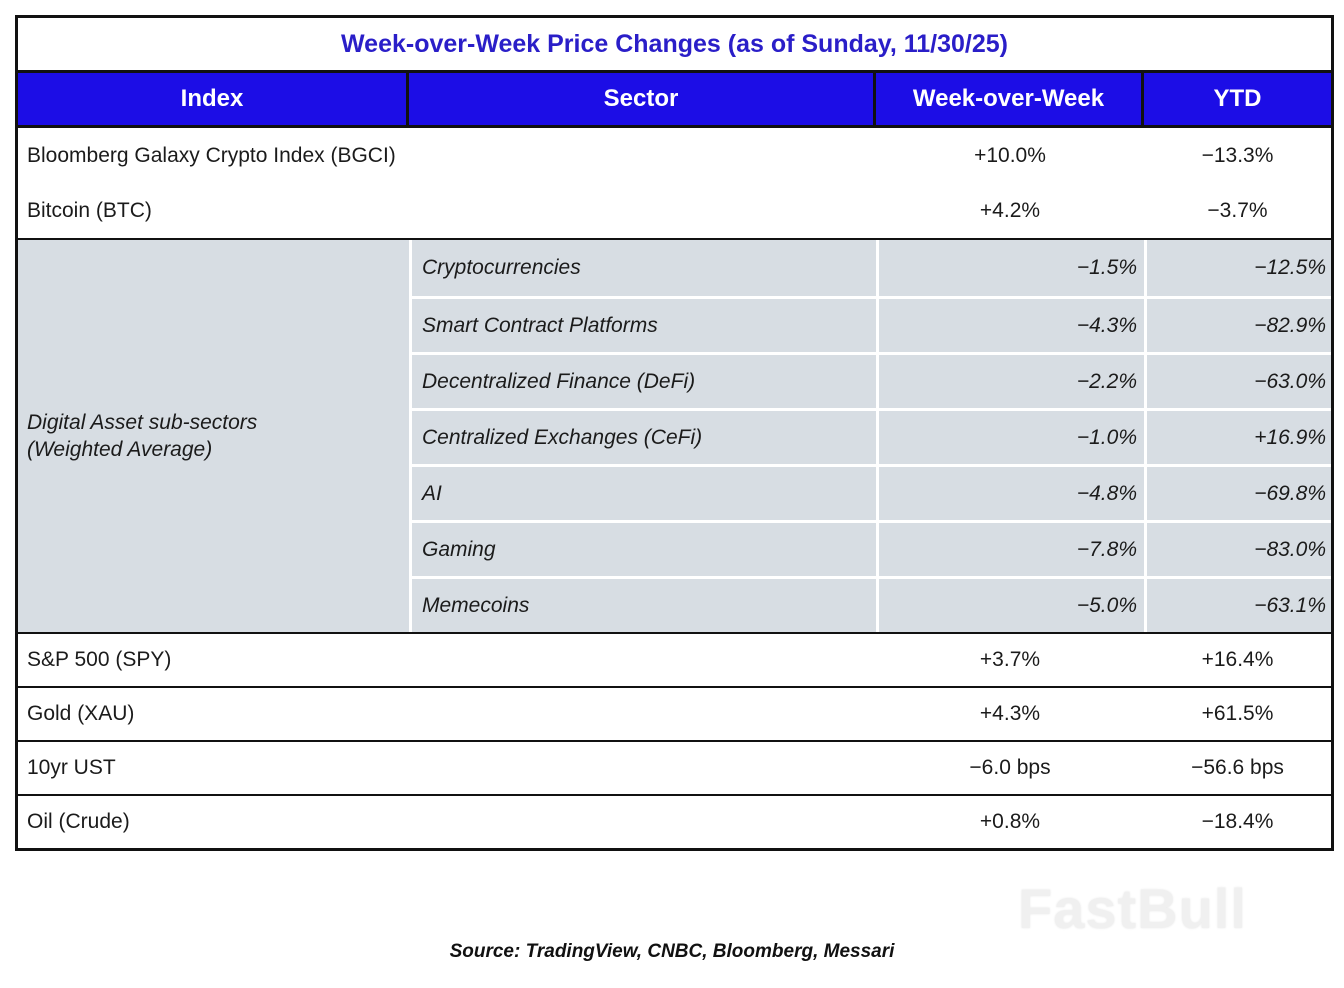 The width and height of the screenshot is (1344, 988). What do you see at coordinates (81, 713) in the screenshot?
I see `index-cell: Gold (XAU)` at bounding box center [81, 713].